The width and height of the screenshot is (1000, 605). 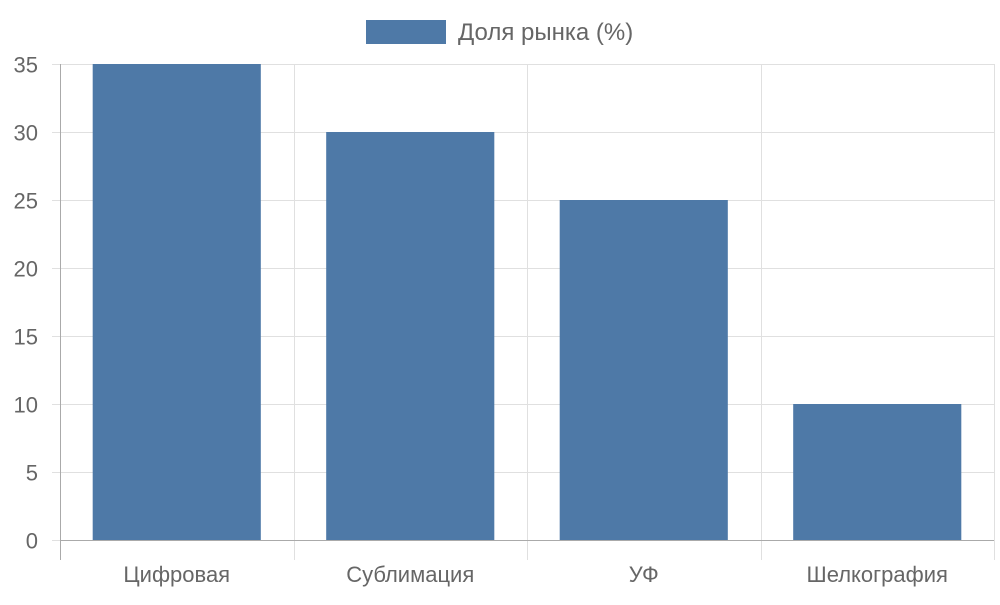 What do you see at coordinates (545, 32) in the screenshot?
I see `legend-label: Доля рынка (%)` at bounding box center [545, 32].